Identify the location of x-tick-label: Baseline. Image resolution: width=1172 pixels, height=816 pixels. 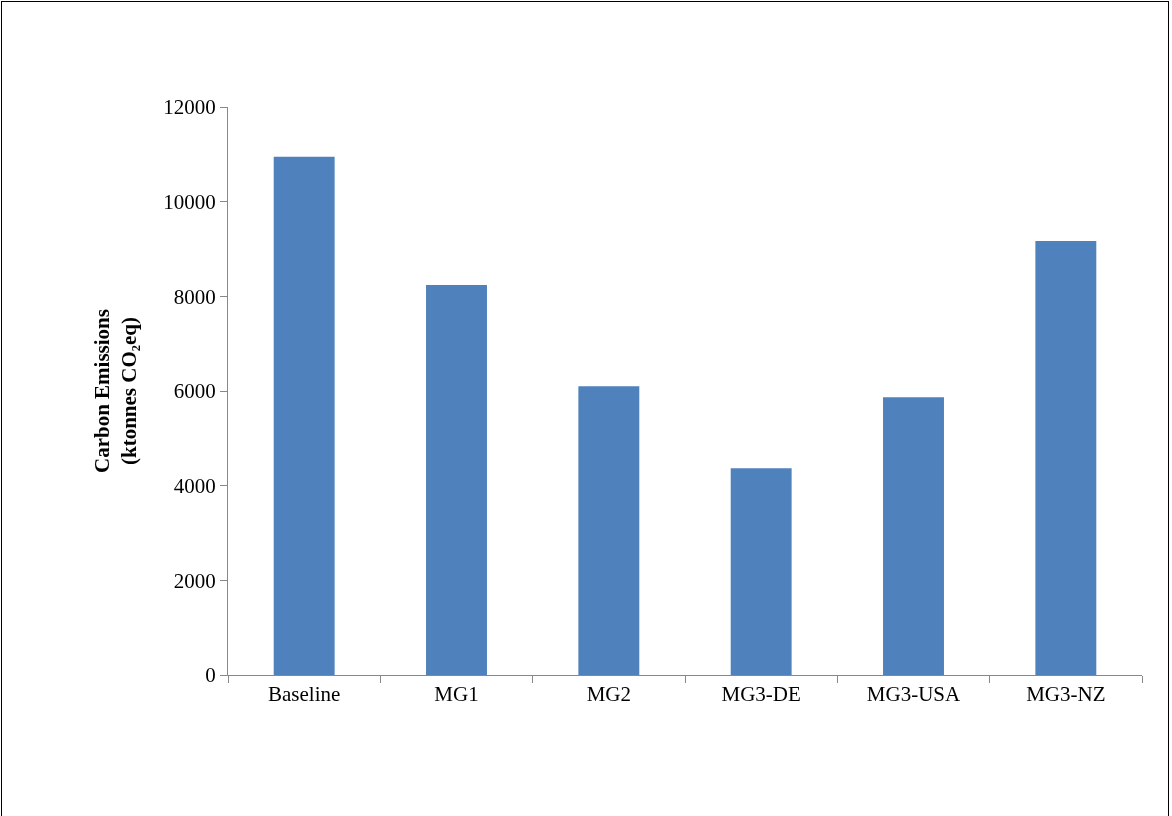
(304, 694).